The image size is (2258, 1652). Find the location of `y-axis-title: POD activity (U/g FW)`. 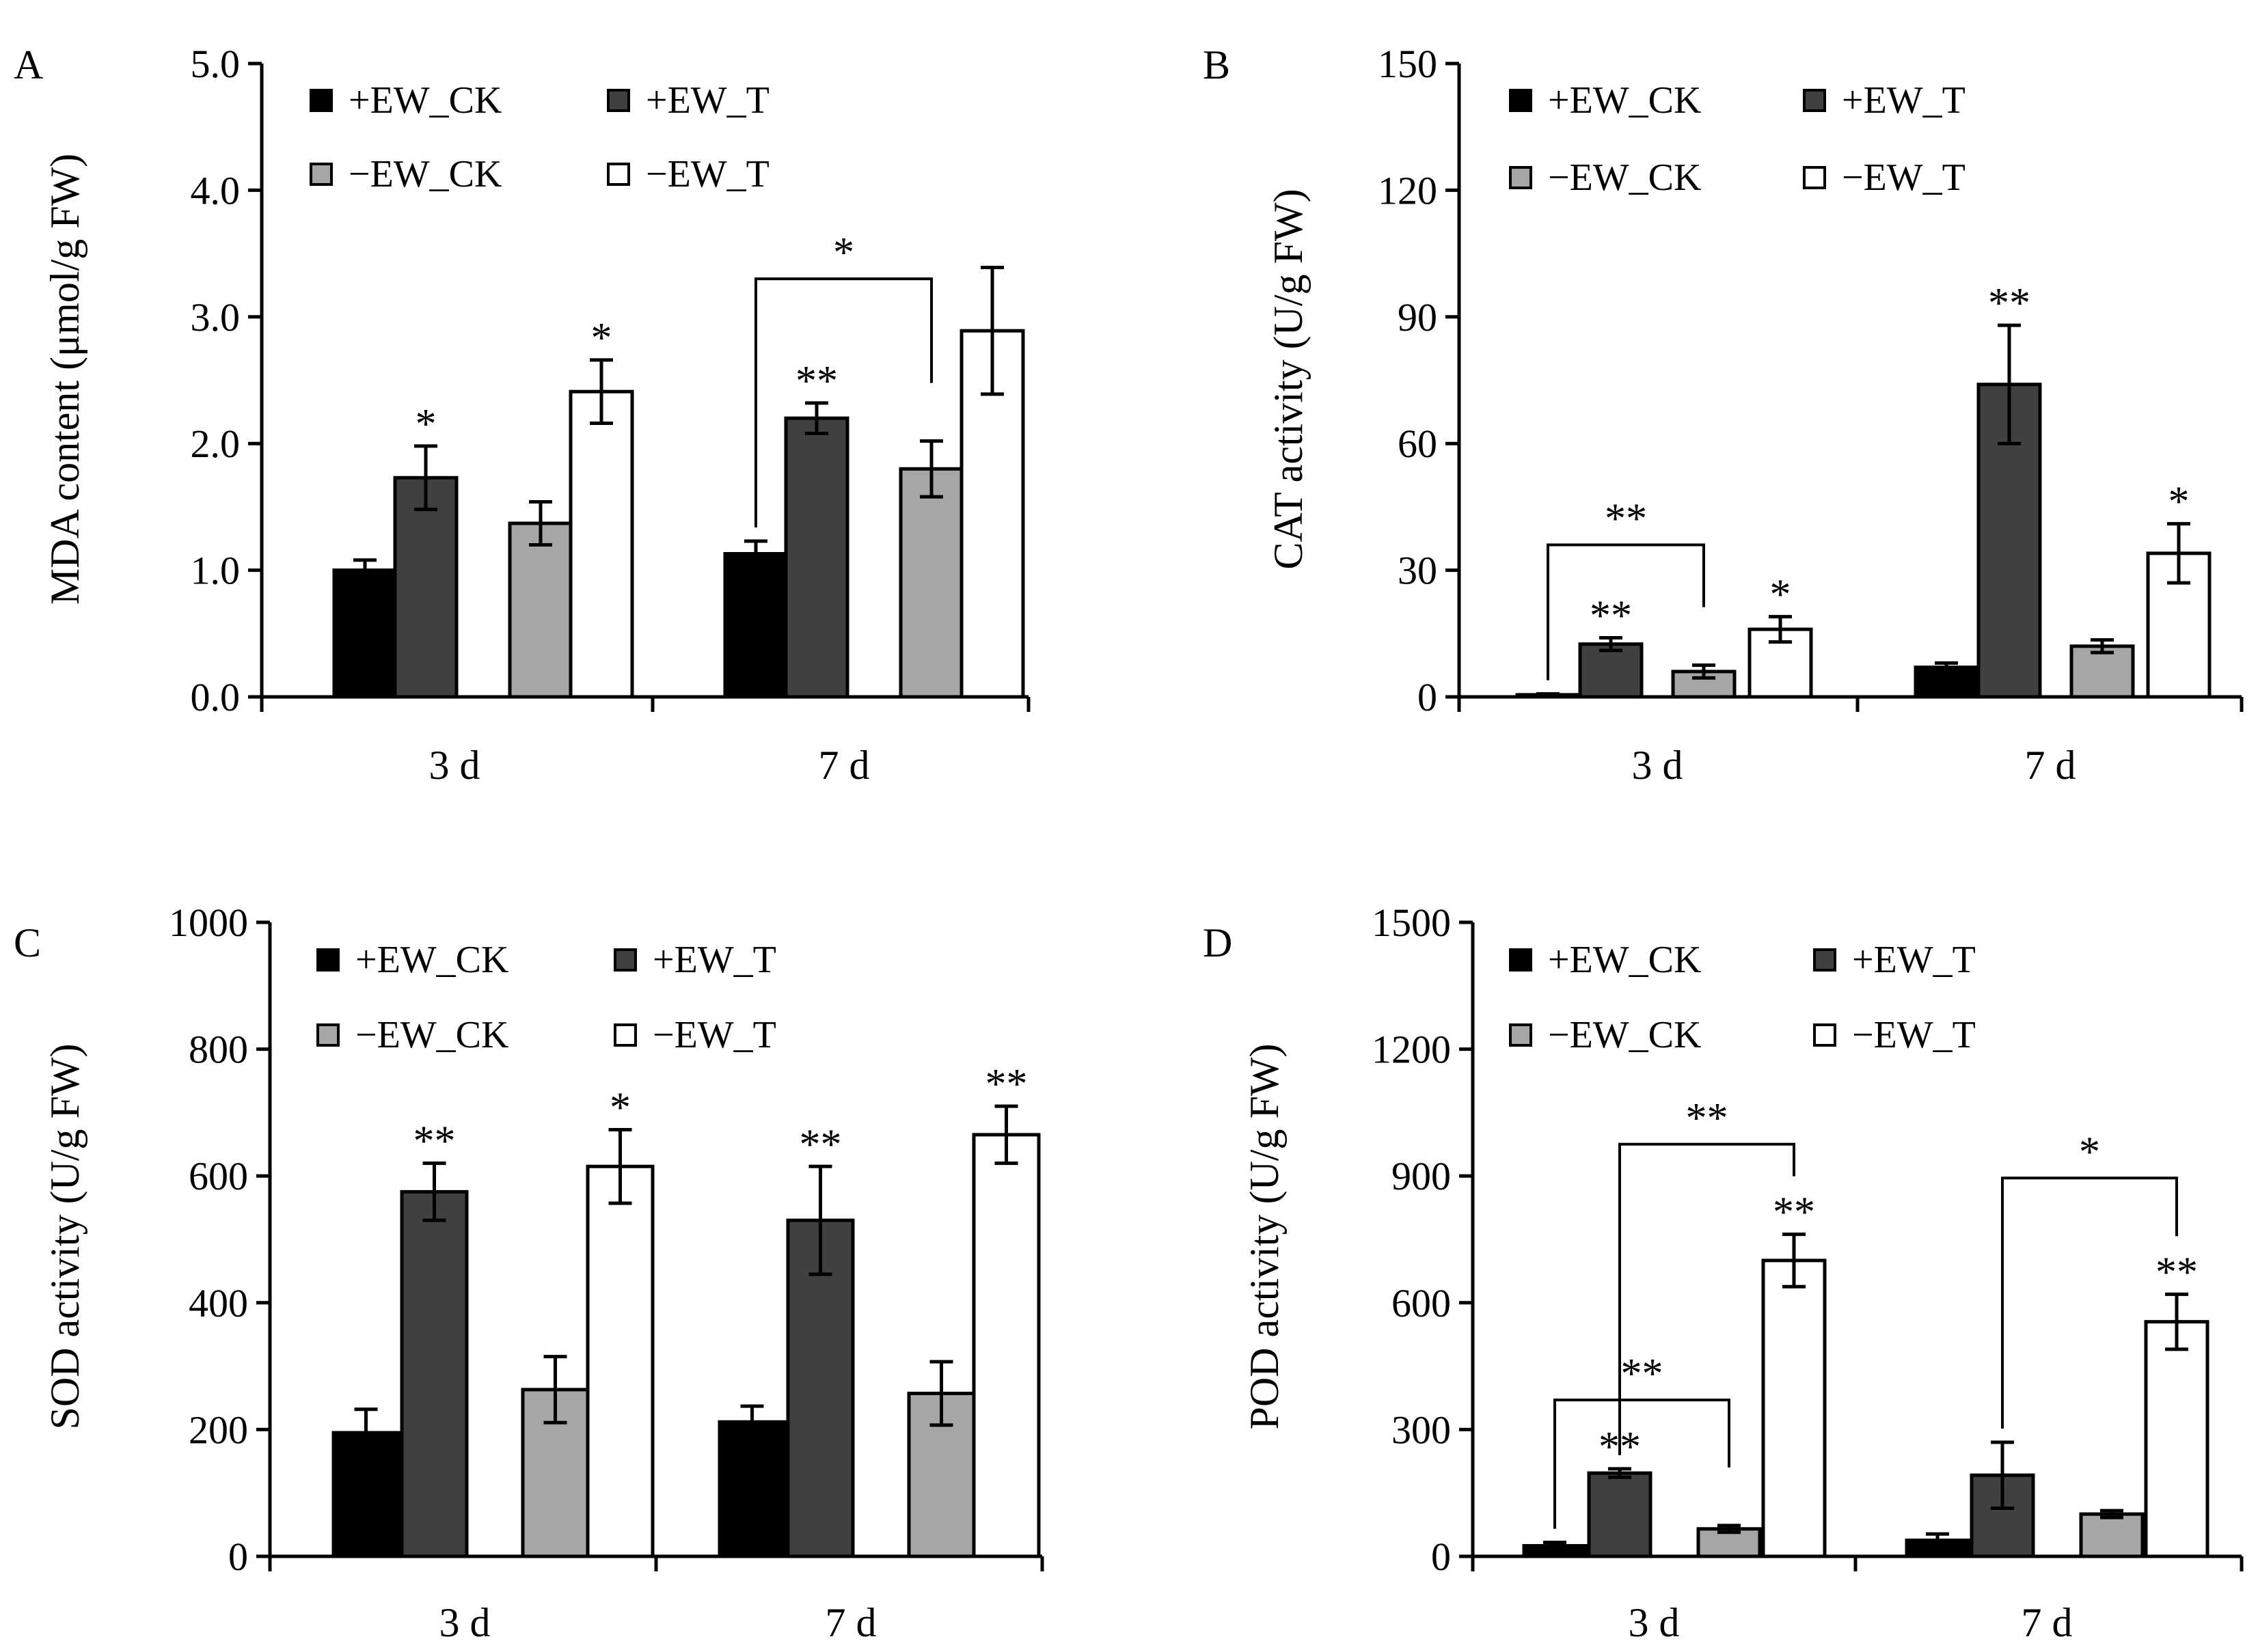

y-axis-title: POD activity (U/g FW) is located at coordinates (1264, 1237).